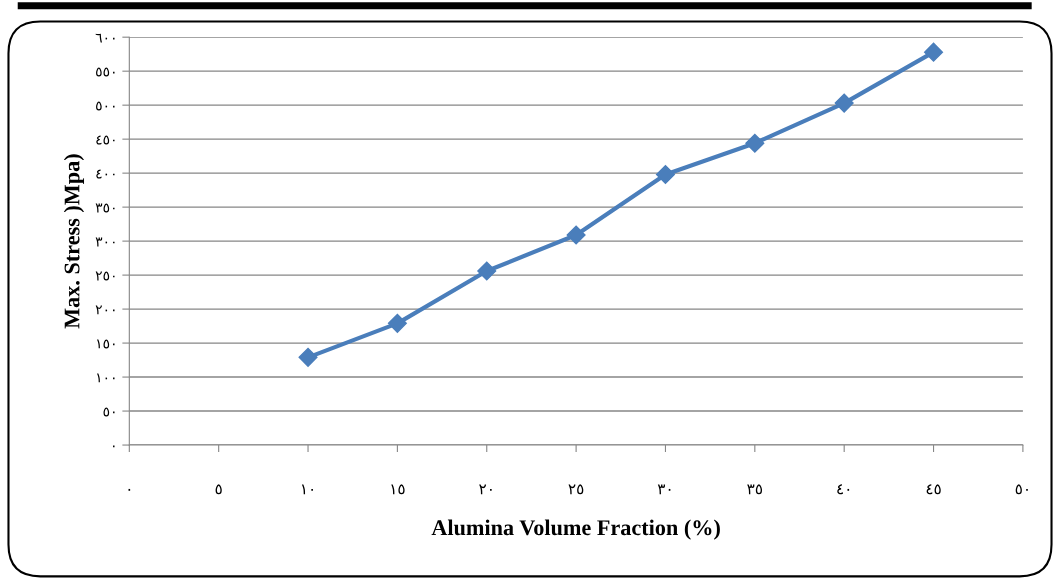 This screenshot has height=581, width=1060. What do you see at coordinates (105, 242) in the screenshot?
I see `y-tick-label: ٣٠٠` at bounding box center [105, 242].